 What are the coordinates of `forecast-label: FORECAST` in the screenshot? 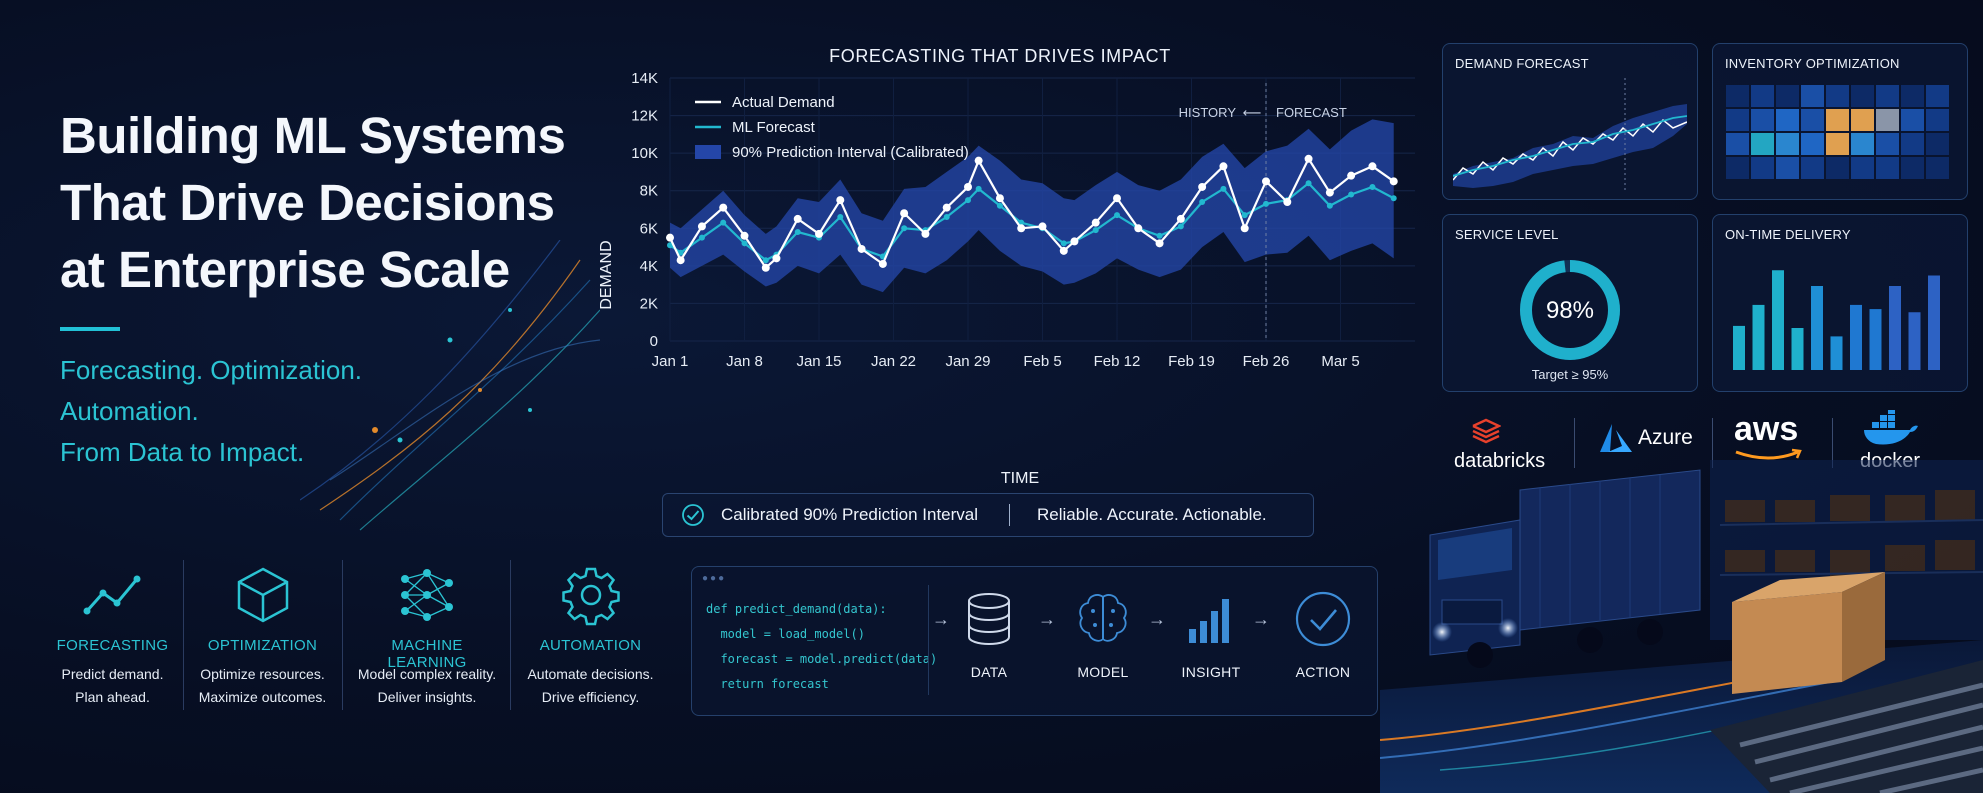 It's located at (1311, 112).